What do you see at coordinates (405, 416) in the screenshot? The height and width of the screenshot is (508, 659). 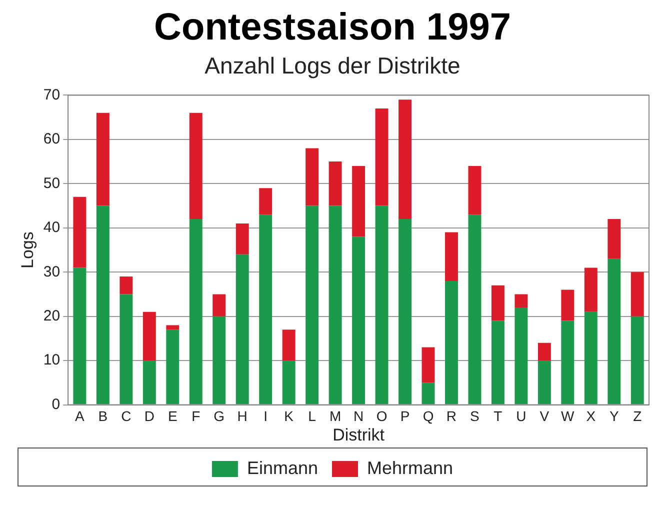 I see `x-tick-label: P` at bounding box center [405, 416].